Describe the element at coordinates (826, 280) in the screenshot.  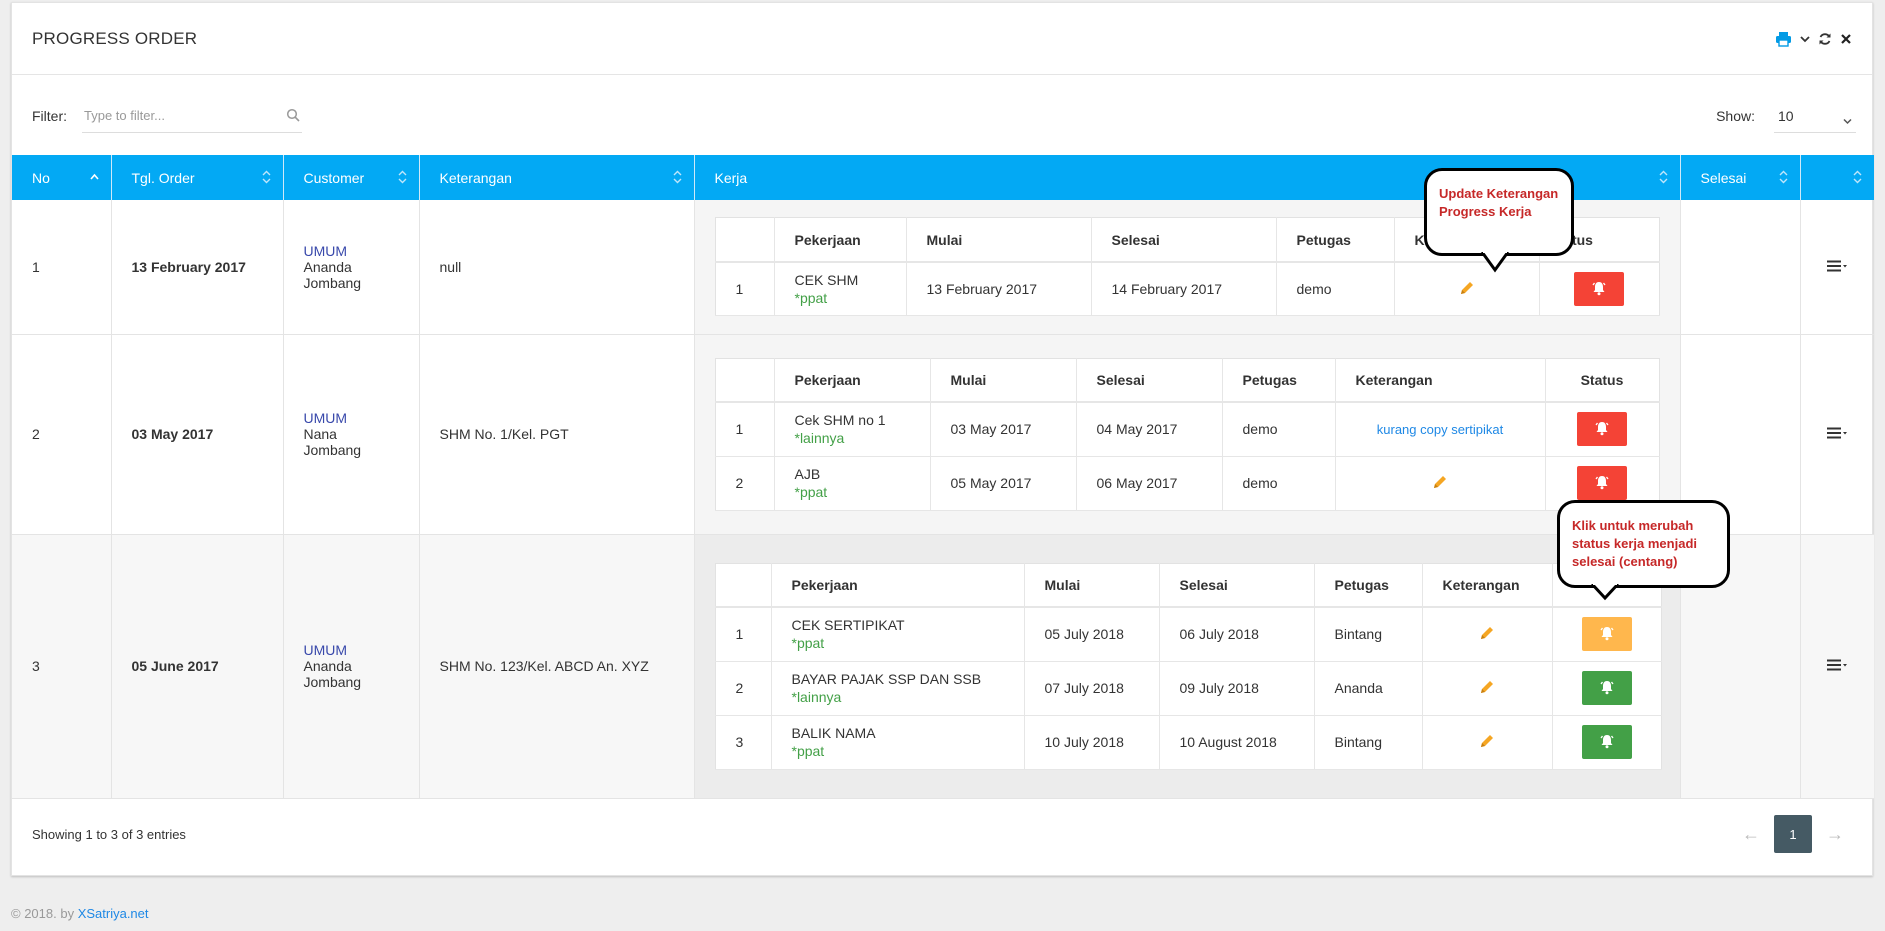
I see `task-name: CEK SHM` at that location.